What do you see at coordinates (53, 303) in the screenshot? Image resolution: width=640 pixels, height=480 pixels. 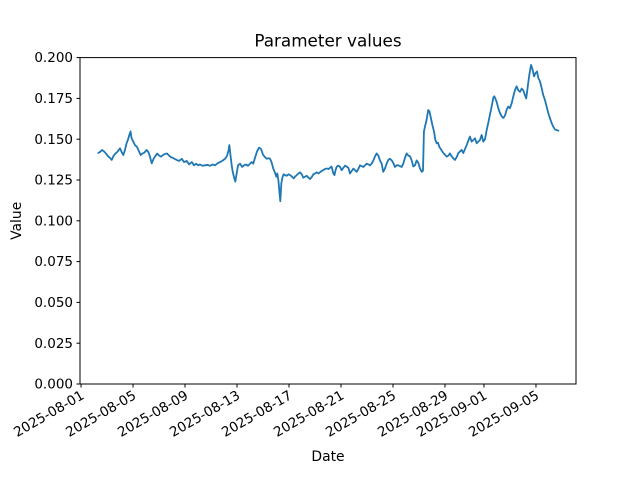 I see `y-tick-label: 0.050` at bounding box center [53, 303].